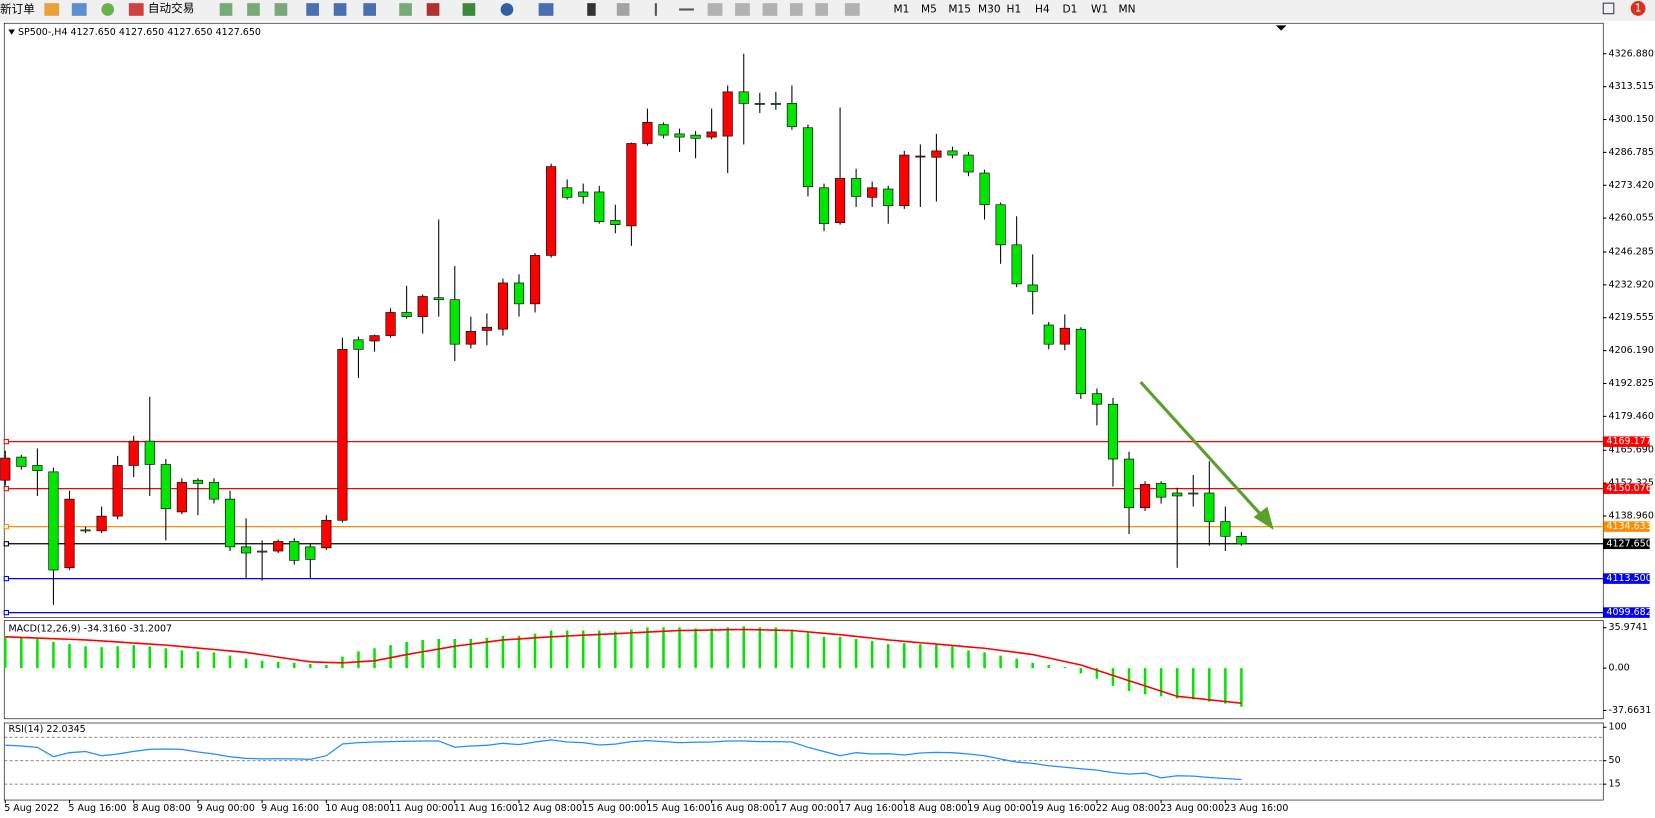  Describe the element at coordinates (1631, 218) in the screenshot. I see `y-tick-label: 4260.055` at that location.